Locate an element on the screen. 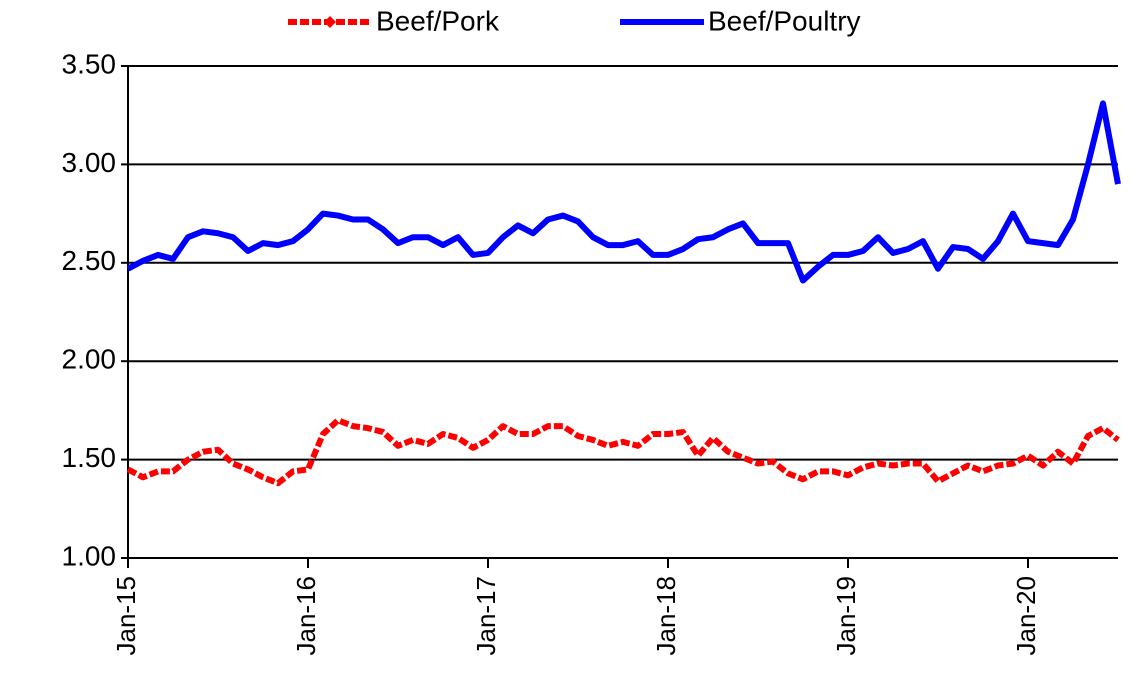 The image size is (1134, 694). x-tick-label: Jan-20 is located at coordinates (1026, 616).